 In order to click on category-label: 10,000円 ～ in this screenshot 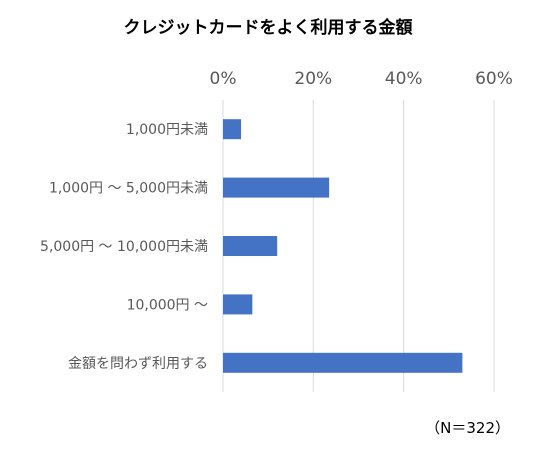, I will do `click(167, 305)`.